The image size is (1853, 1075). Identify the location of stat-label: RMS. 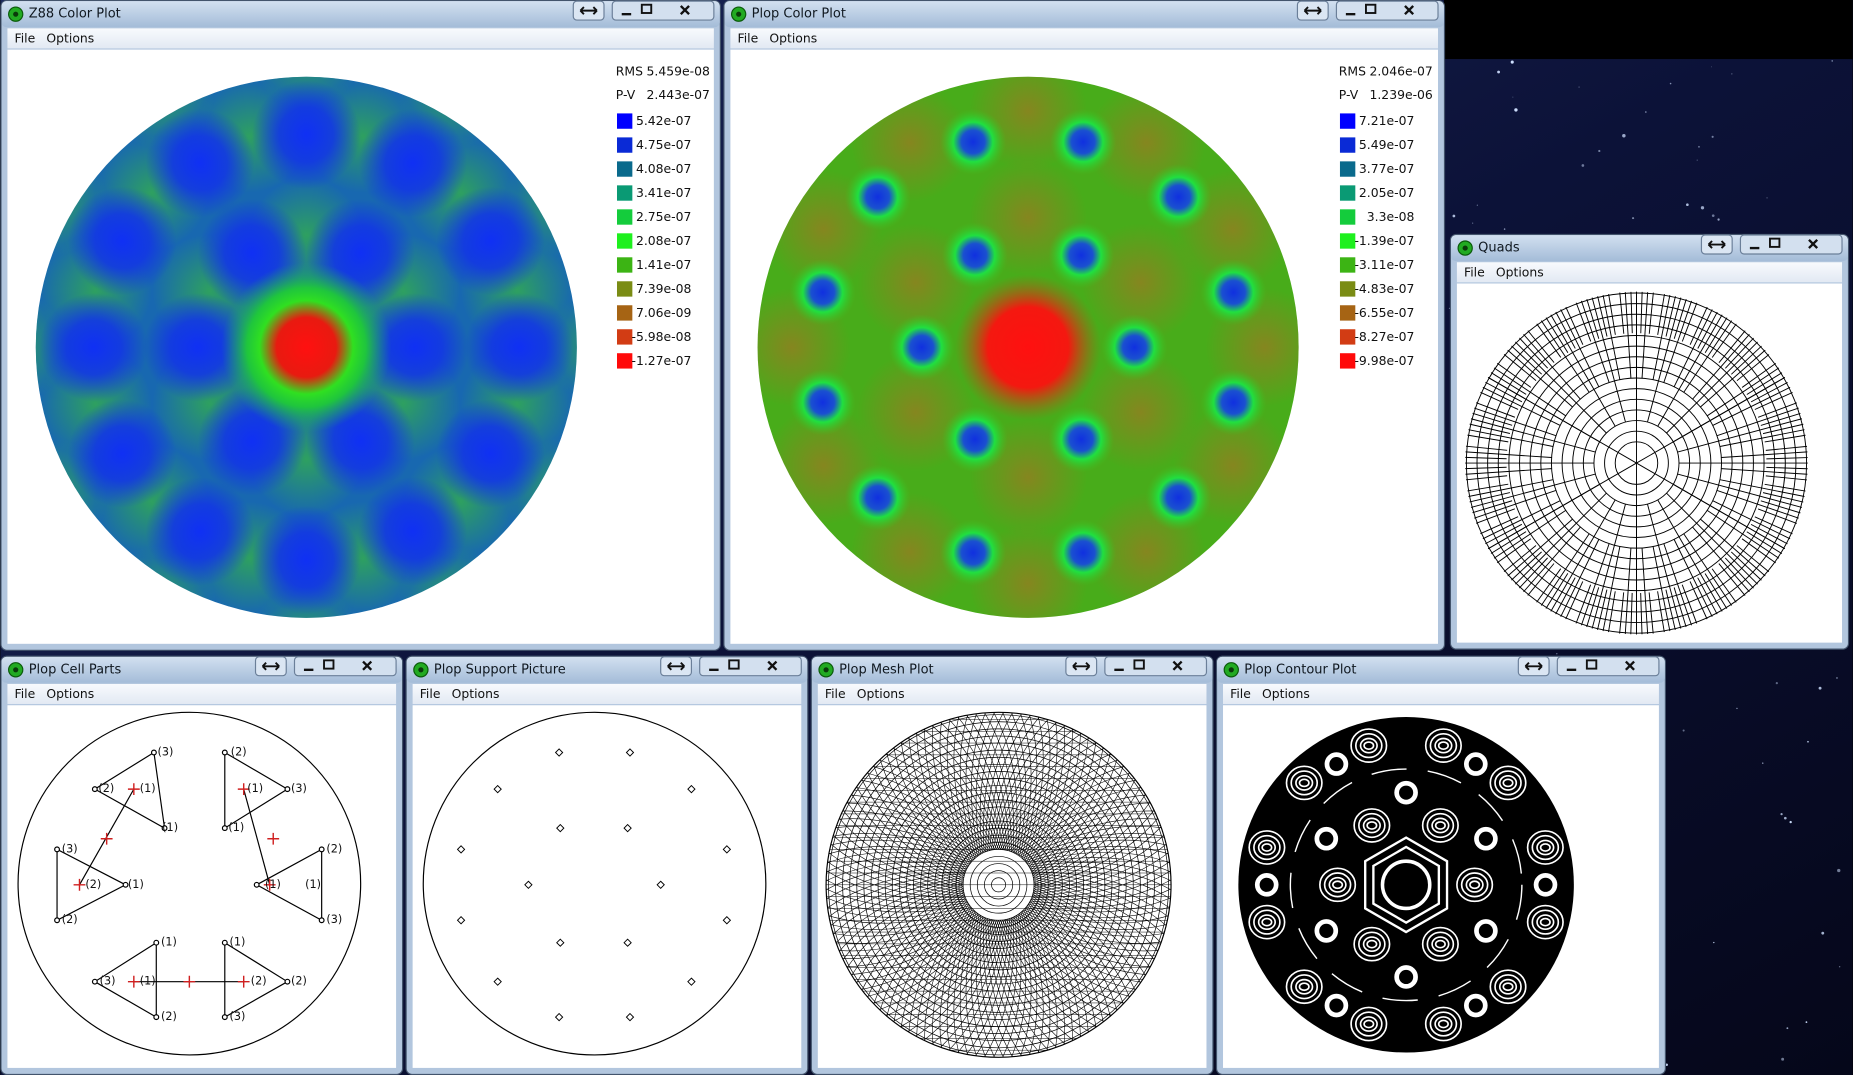
(629, 71).